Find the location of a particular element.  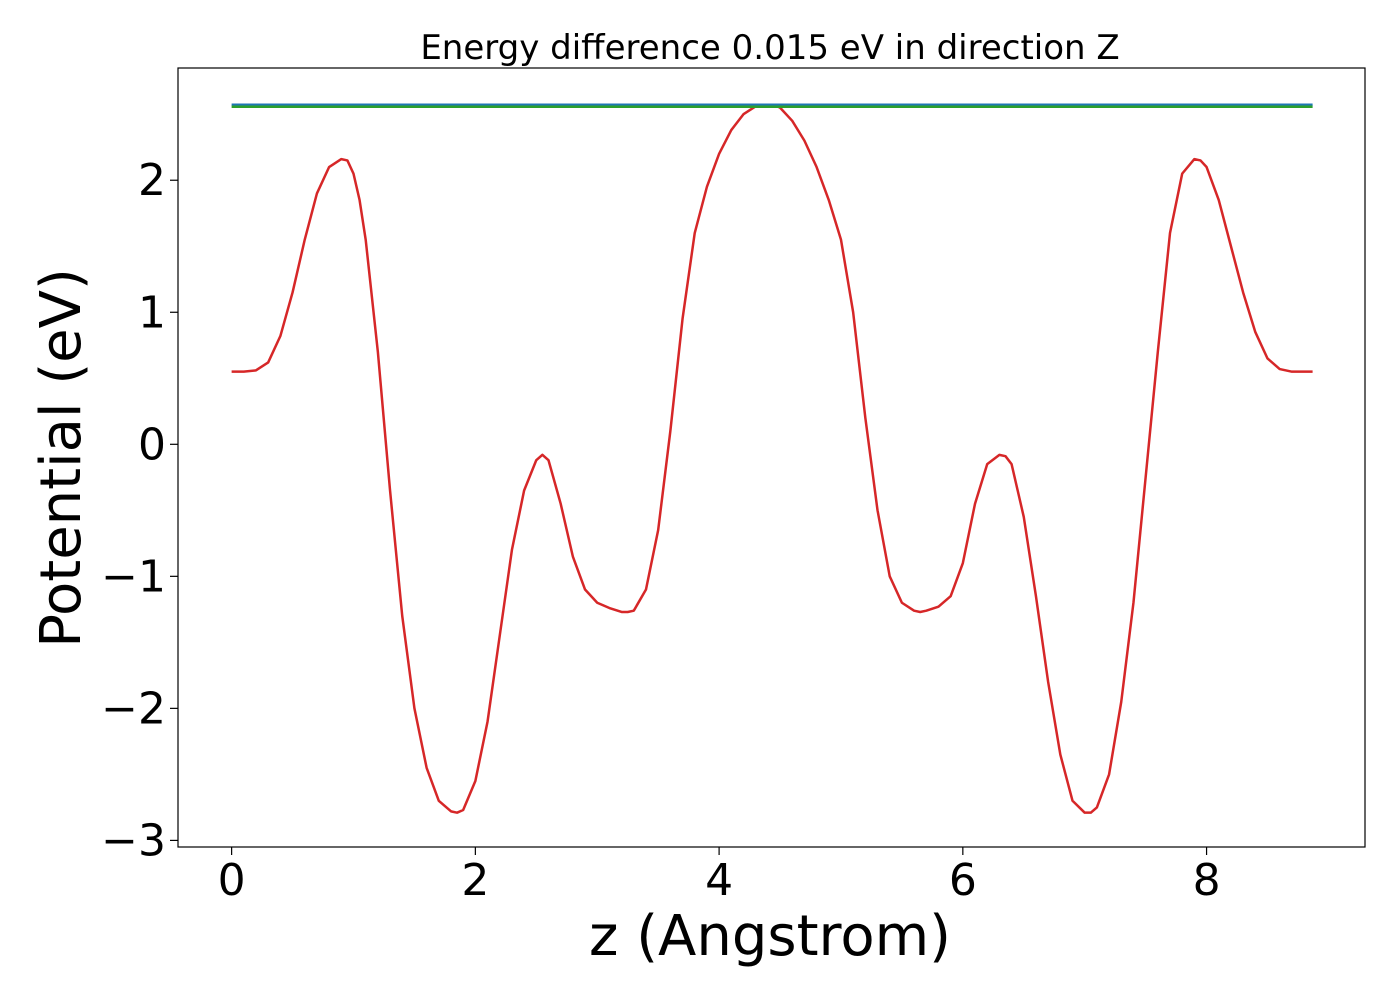

y-tick-label: −3 is located at coordinates (133, 840).